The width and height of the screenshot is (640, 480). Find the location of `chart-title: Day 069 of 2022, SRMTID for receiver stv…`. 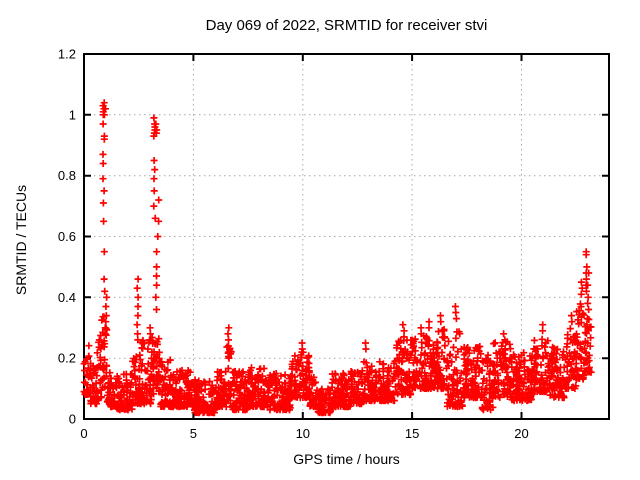

chart-title: Day 069 of 2022, SRMTID for receiver stv… is located at coordinates (346, 25).